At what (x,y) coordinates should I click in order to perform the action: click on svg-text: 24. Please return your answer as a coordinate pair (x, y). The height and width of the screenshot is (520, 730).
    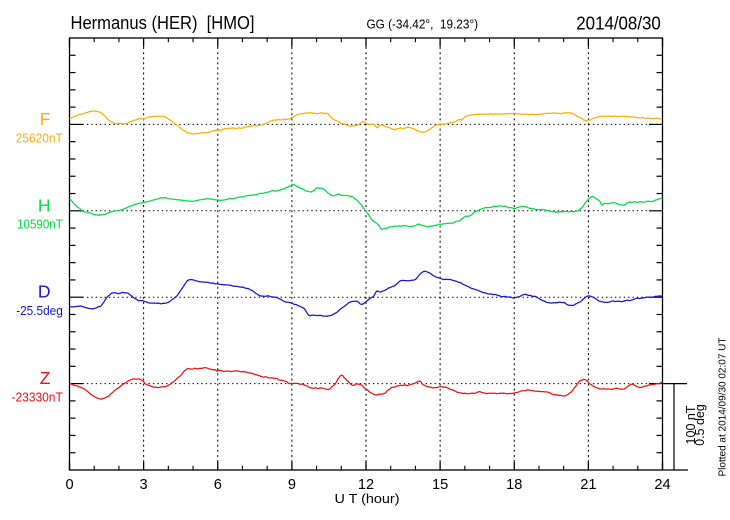
    Looking at the image, I should click on (662, 485).